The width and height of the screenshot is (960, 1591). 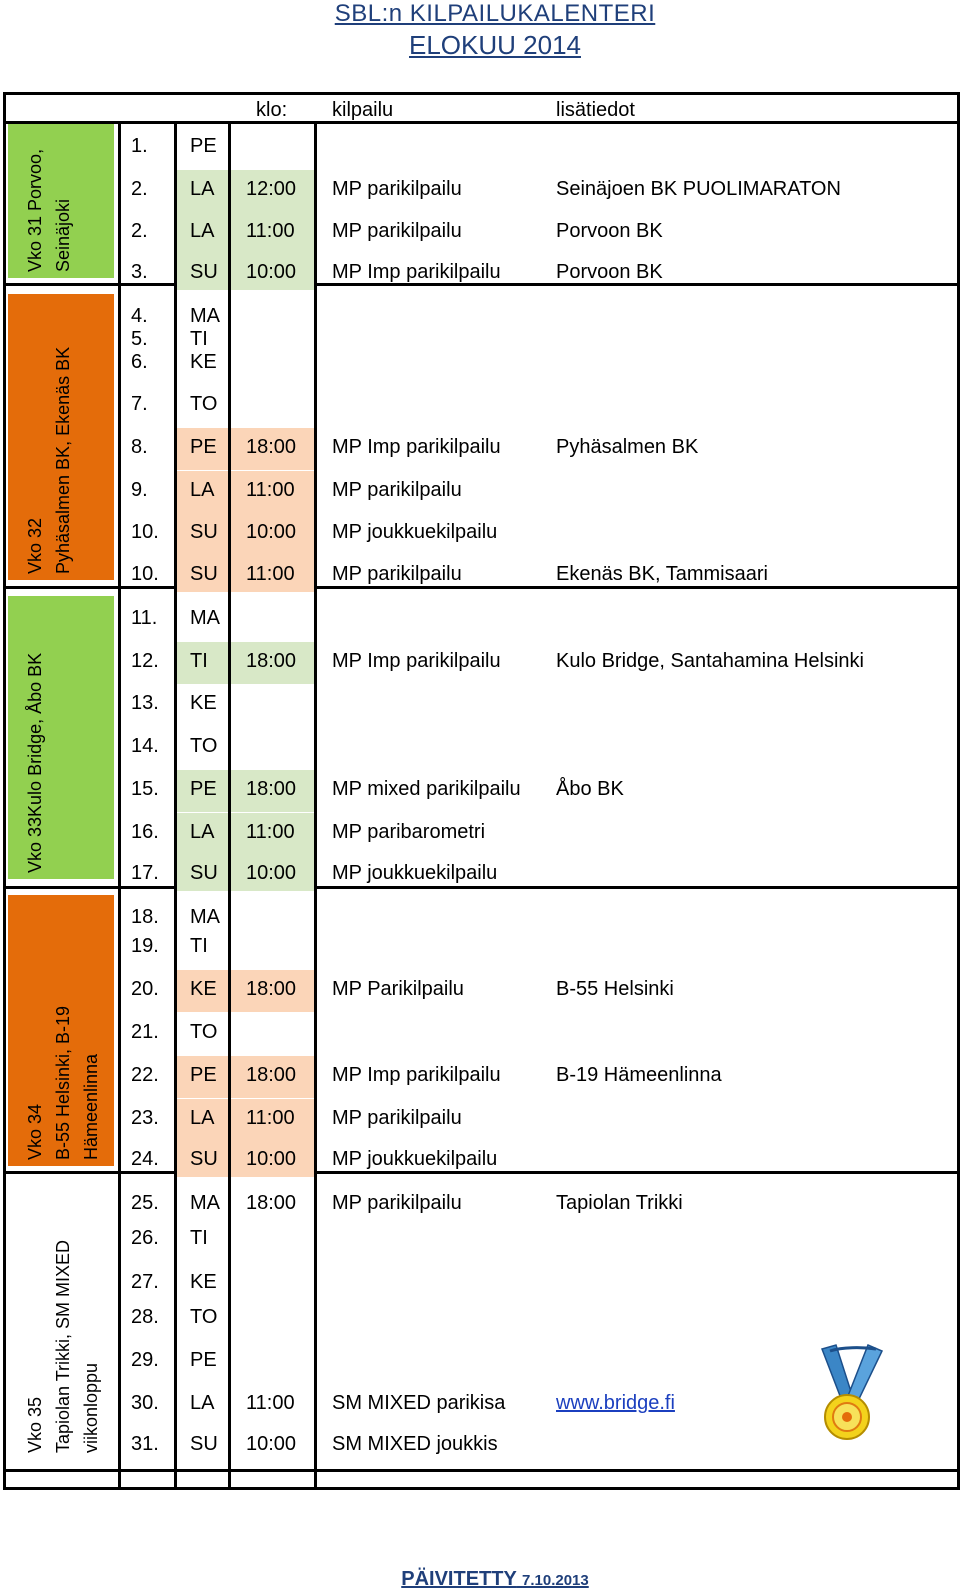 What do you see at coordinates (481, 148) in the screenshot?
I see `calendar-row: 1. PE` at bounding box center [481, 148].